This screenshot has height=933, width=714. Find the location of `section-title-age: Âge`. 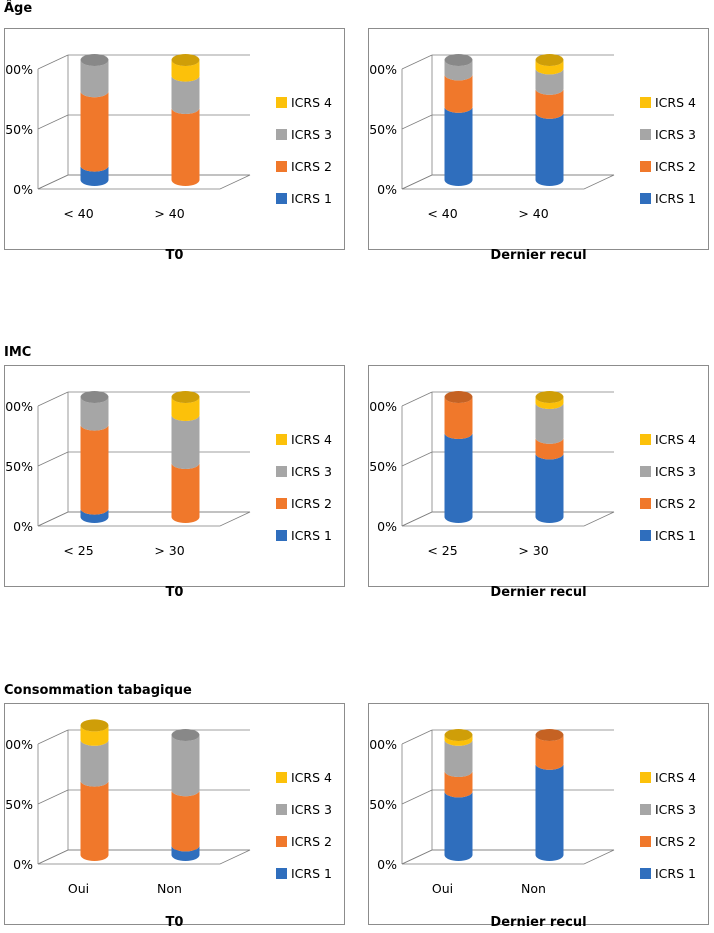

section-title-age: Âge is located at coordinates (18, 8).